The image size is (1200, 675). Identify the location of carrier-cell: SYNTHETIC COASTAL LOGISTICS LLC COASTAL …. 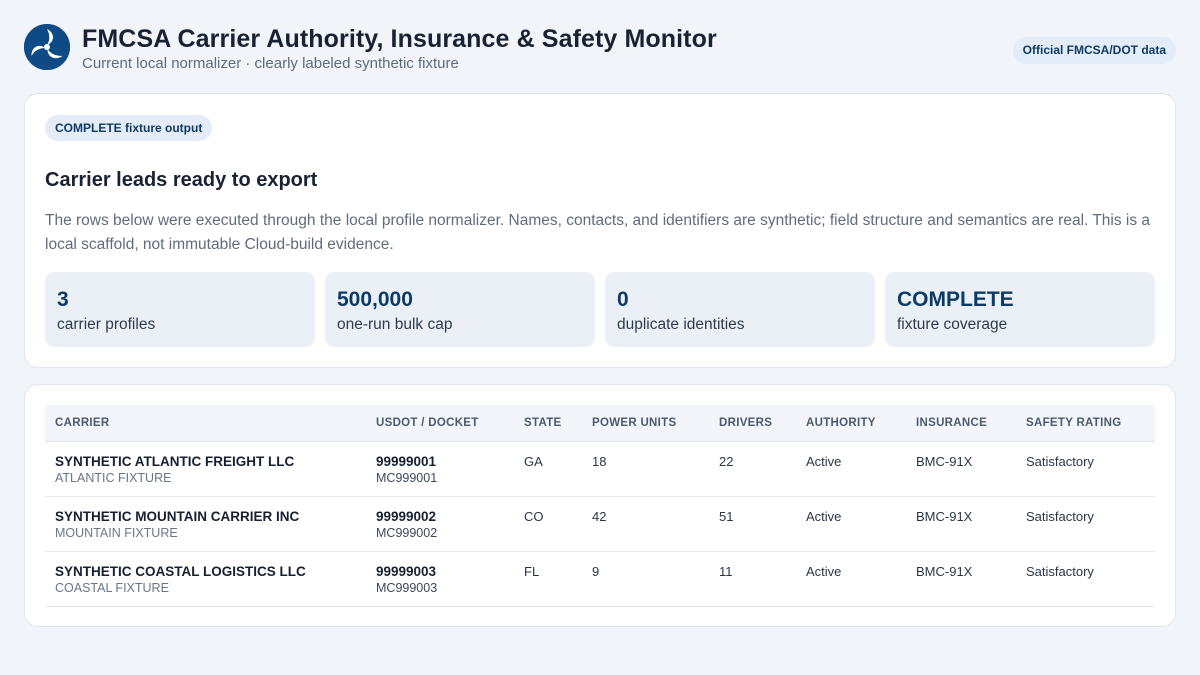
(205, 579).